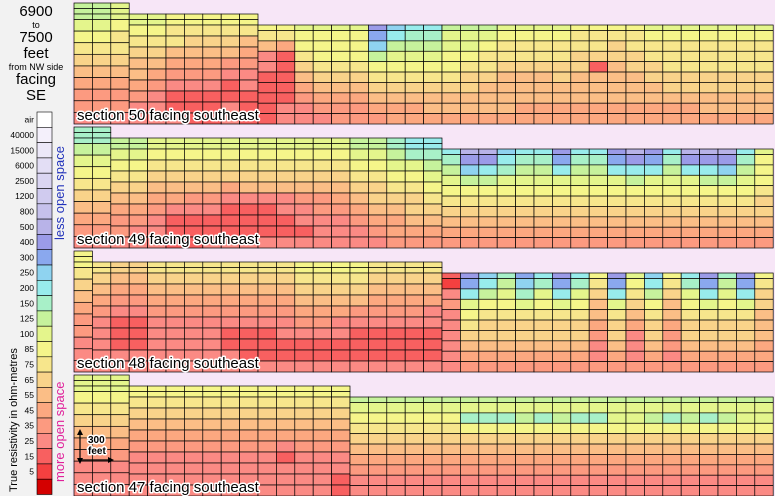 Image resolution: width=775 pixels, height=496 pixels. Describe the element at coordinates (168, 363) in the screenshot. I see `section-label: section 48 facing southeast` at that location.